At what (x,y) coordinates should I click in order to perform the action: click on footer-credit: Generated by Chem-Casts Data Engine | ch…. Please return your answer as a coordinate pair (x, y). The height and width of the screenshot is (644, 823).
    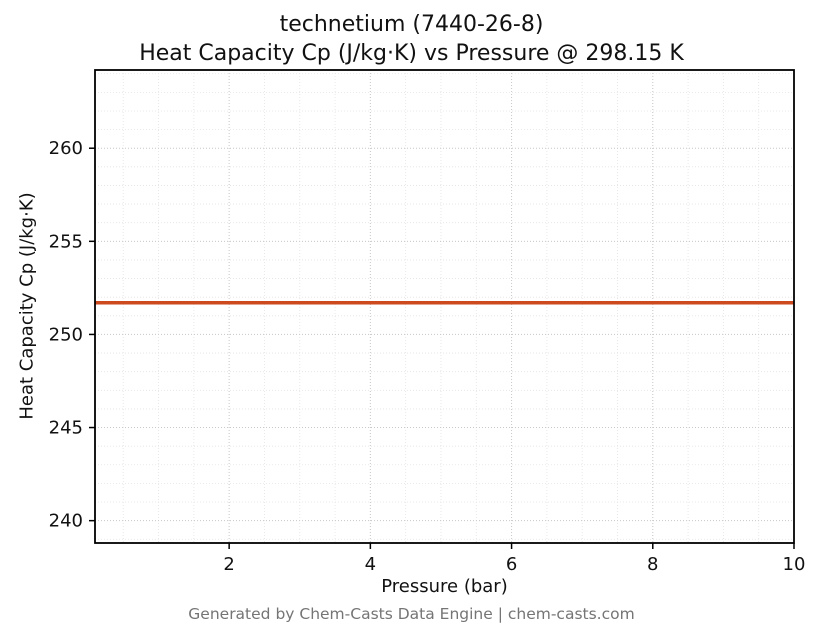
    Looking at the image, I should click on (411, 614).